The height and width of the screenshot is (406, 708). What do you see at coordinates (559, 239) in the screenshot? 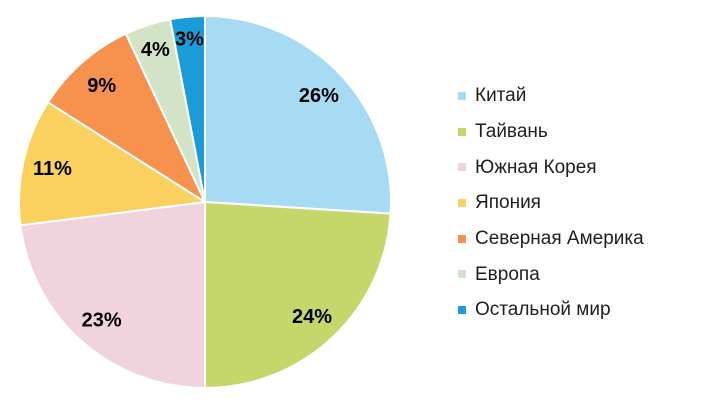
I see `legend-label: Северная Америка` at bounding box center [559, 239].